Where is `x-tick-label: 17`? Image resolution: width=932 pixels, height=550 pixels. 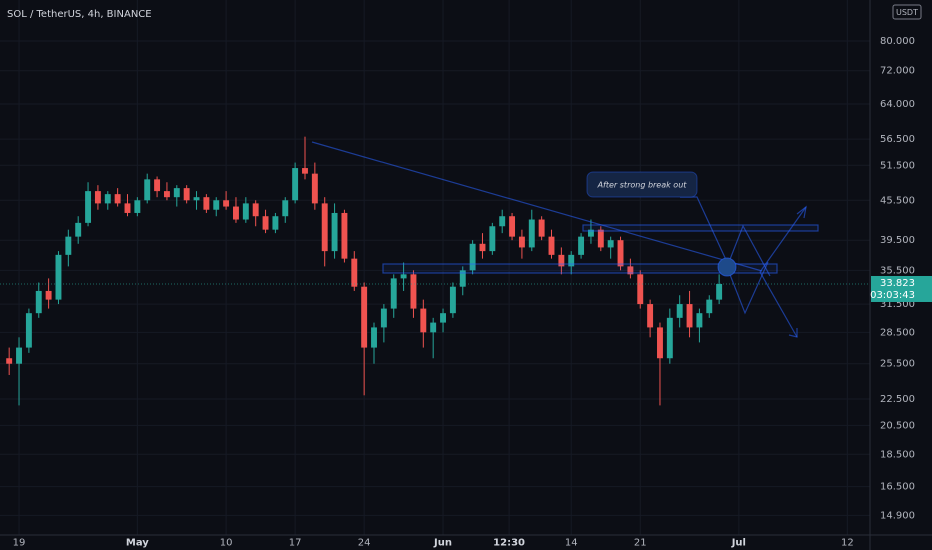 x-tick-label: 17 is located at coordinates (295, 543).